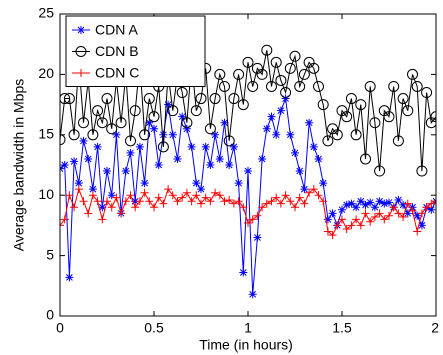  I want to click on legend-label: CDN C, so click(117, 73).